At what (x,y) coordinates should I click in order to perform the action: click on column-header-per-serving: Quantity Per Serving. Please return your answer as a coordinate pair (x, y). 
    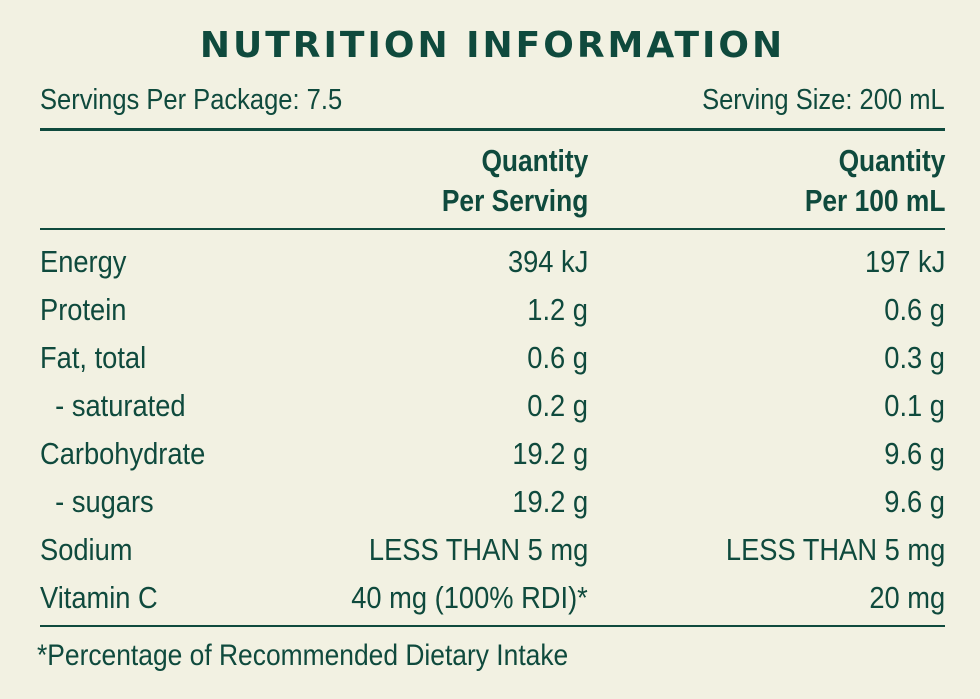
    Looking at the image, I should click on (515, 181).